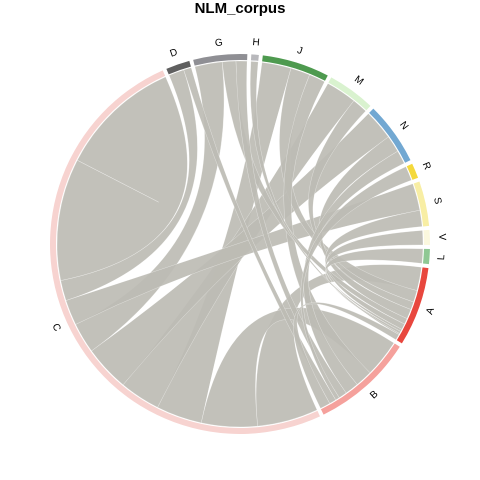 The height and width of the screenshot is (480, 480). What do you see at coordinates (430, 311) in the screenshot?
I see `sector-label-A: A` at bounding box center [430, 311].